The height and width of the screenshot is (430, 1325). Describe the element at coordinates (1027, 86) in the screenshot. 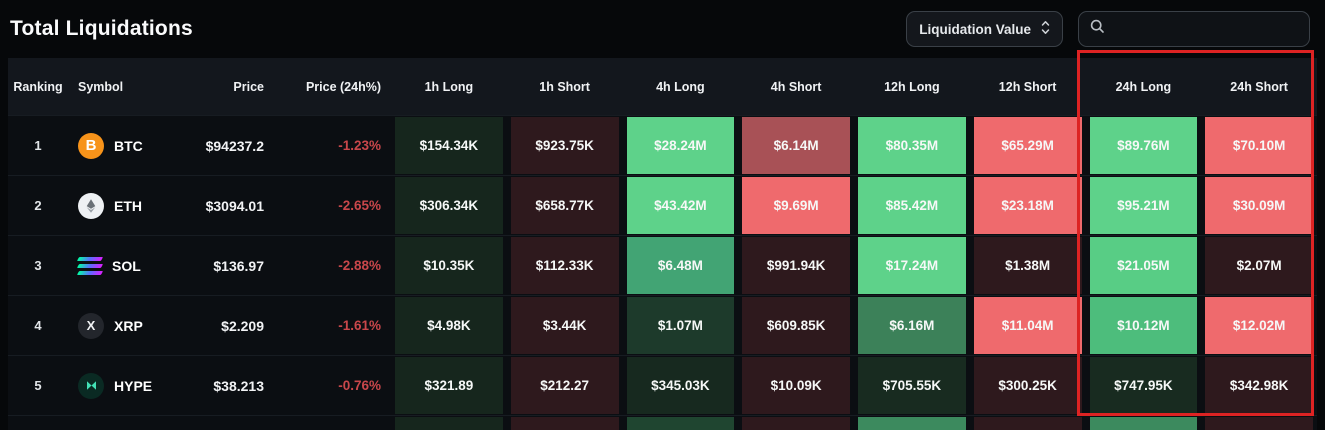

I see `column-header-12h-short: 12h Short` at that location.